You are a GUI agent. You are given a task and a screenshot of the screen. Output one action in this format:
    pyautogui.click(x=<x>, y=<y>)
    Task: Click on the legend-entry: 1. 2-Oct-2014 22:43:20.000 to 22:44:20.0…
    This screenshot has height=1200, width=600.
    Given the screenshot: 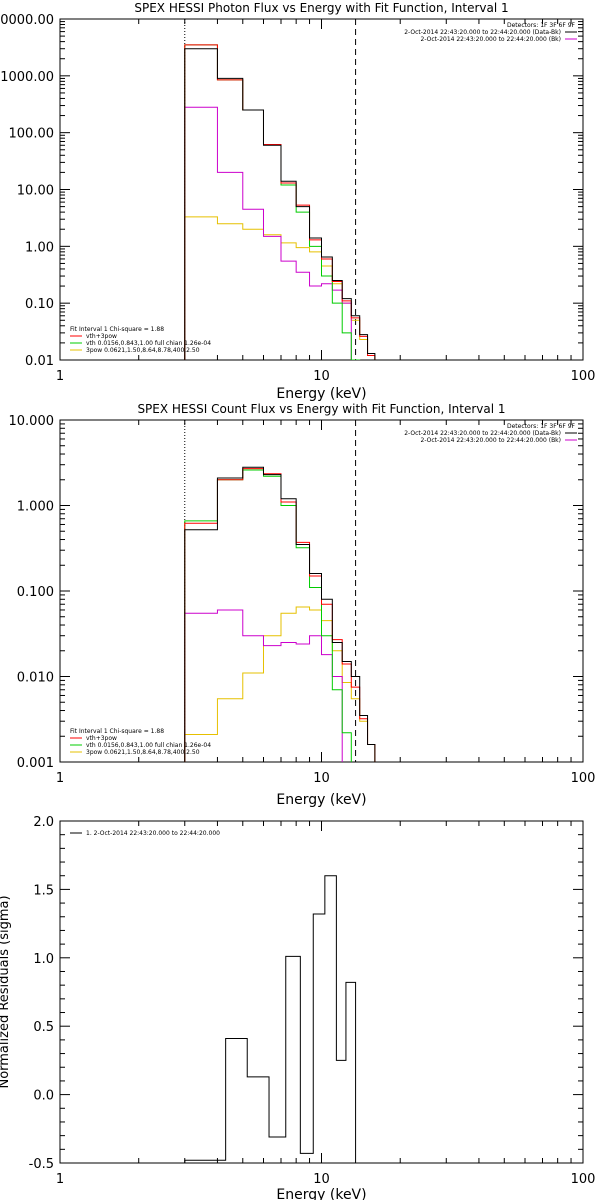 What is the action you would take?
    pyautogui.click(x=153, y=833)
    